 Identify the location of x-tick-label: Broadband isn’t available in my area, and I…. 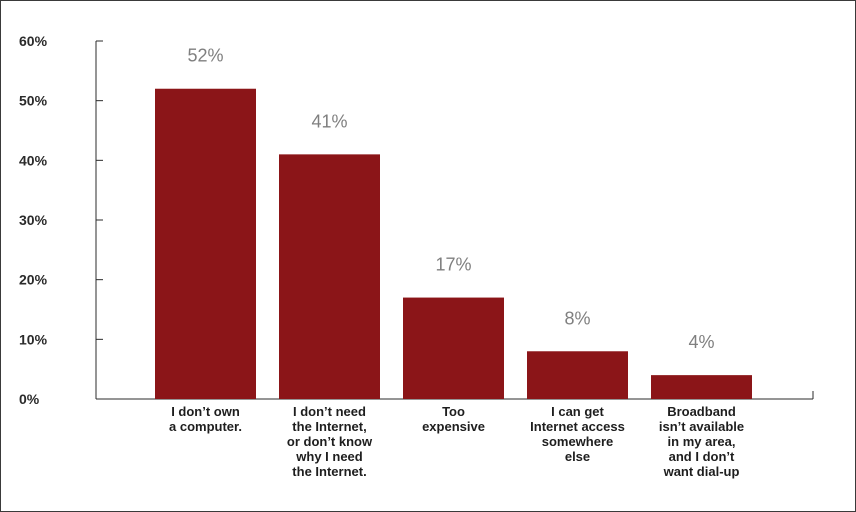
(701, 441).